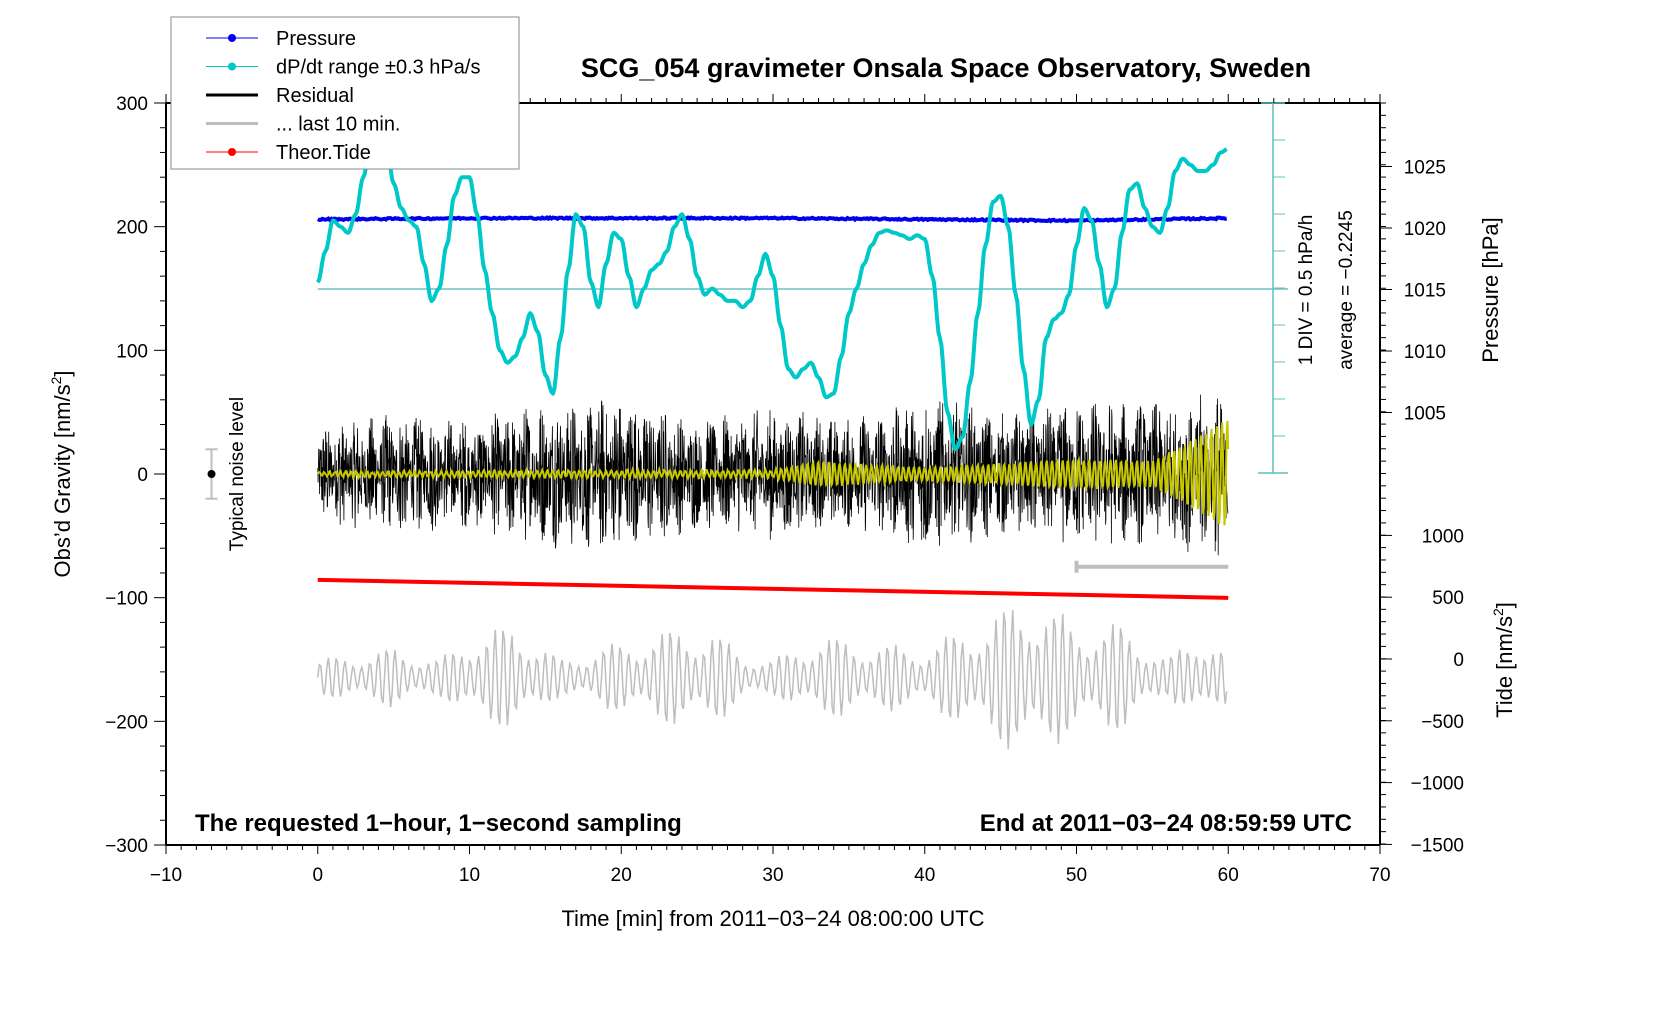  What do you see at coordinates (323, 153) in the screenshot?
I see `legend-label: Theor.Tide` at bounding box center [323, 153].